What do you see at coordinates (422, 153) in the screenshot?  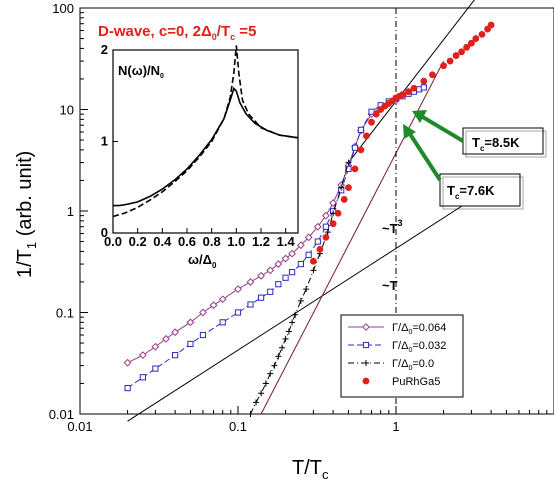 I see `tc-7-6k-arrow` at bounding box center [422, 153].